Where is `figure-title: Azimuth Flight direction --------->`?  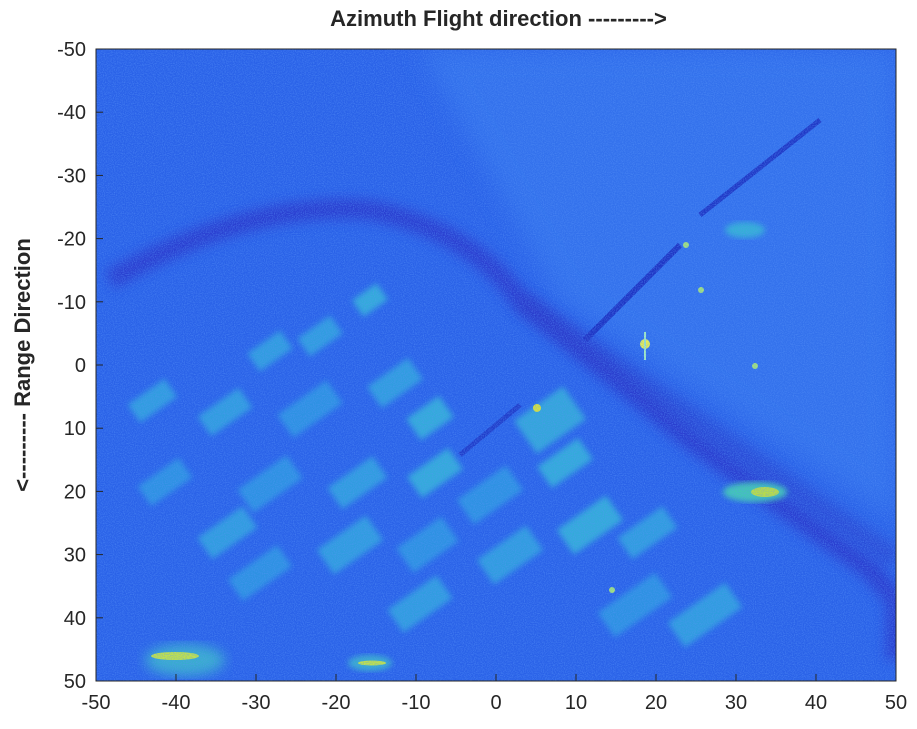 figure-title: Azimuth Flight direction ---------> is located at coordinates (498, 18).